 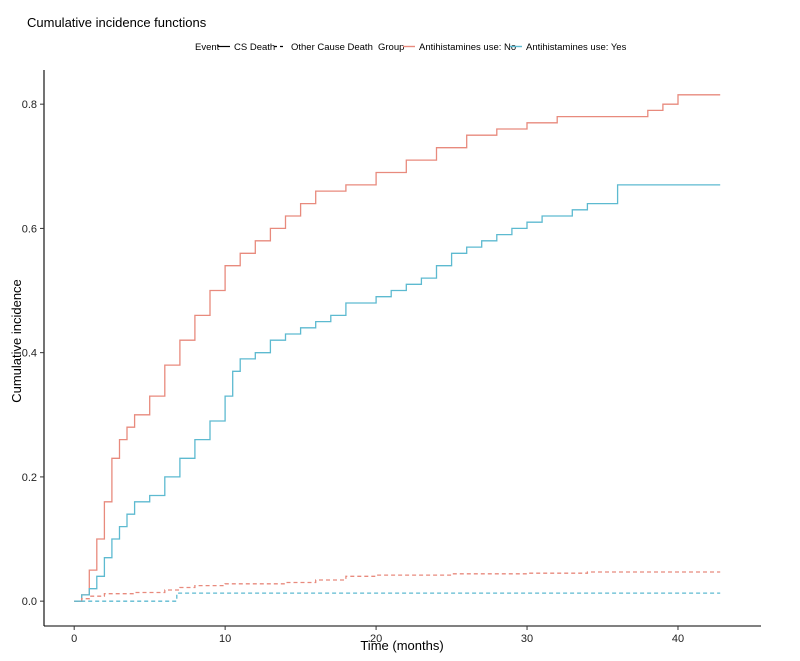 I want to click on x-tick-label: 40, so click(x=678, y=639).